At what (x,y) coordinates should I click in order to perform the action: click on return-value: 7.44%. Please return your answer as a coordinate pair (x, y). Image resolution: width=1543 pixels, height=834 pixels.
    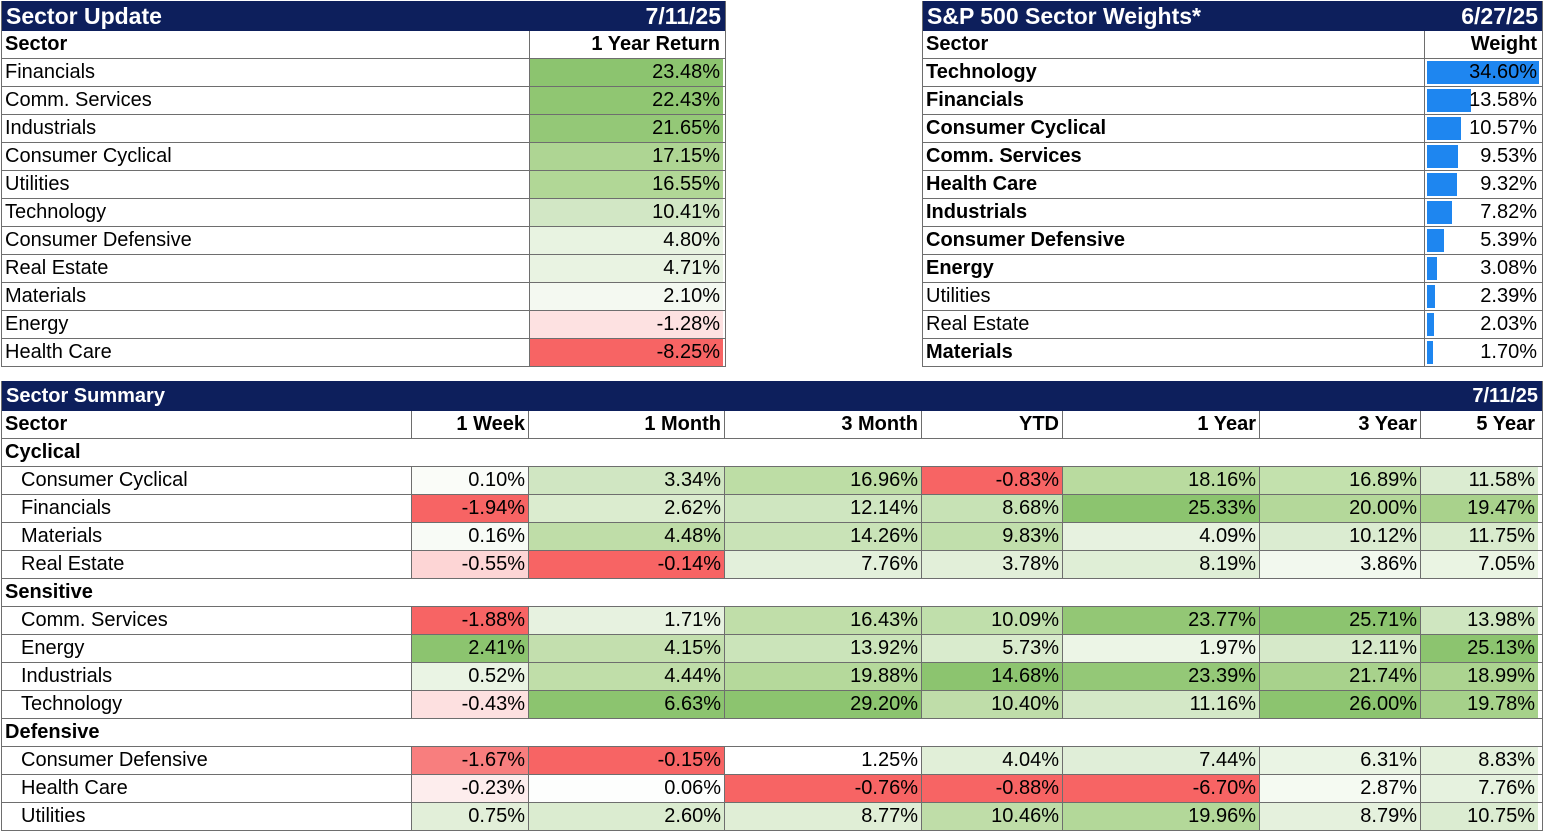
    Looking at the image, I should click on (1160, 760).